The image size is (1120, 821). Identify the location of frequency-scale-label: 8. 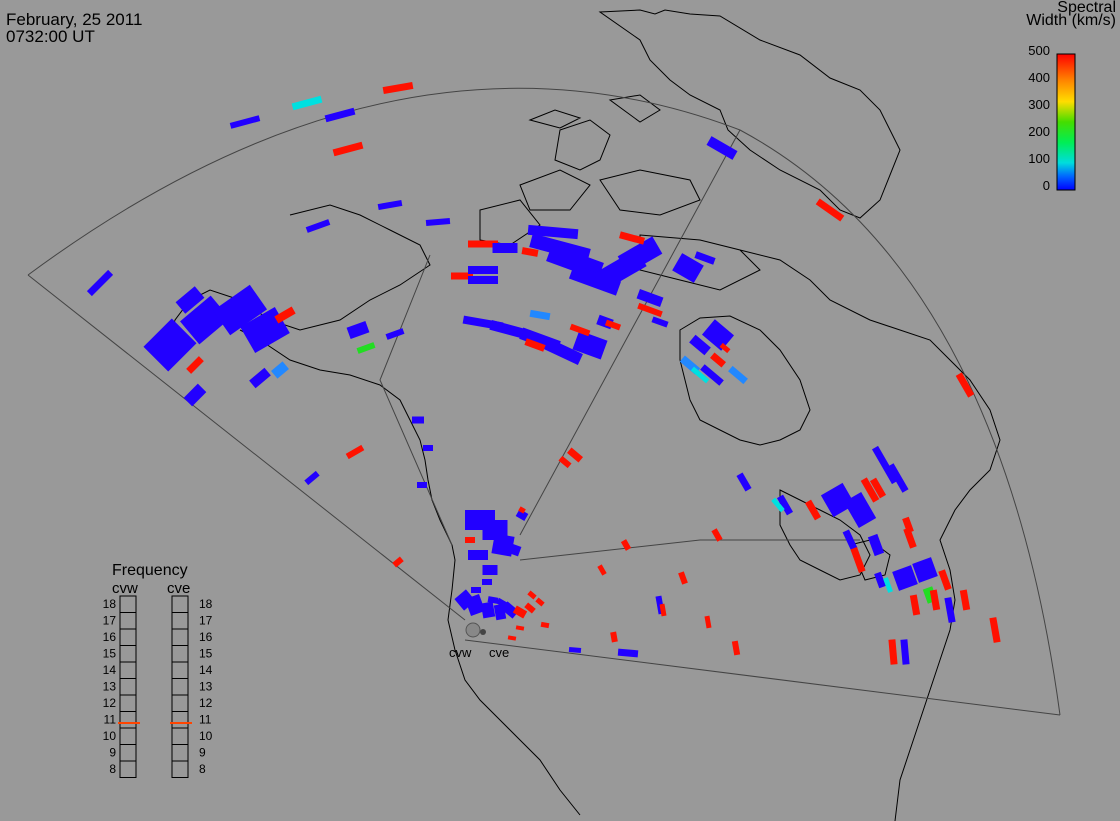
(202, 769).